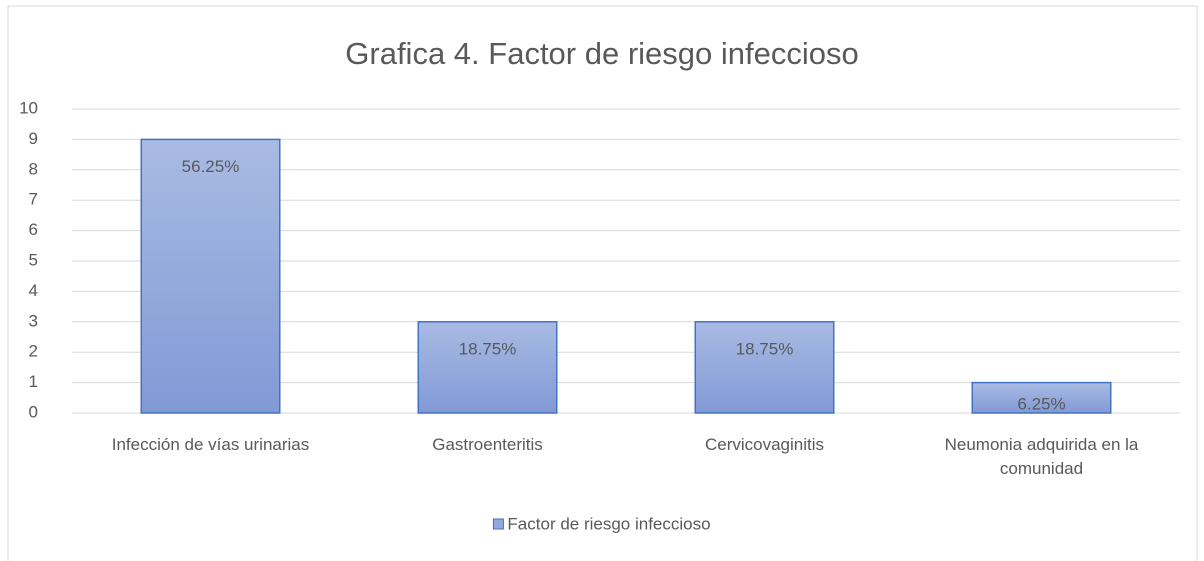 This screenshot has width=1204, height=561. Describe the element at coordinates (33, 411) in the screenshot. I see `y-tick-label: 0` at that location.